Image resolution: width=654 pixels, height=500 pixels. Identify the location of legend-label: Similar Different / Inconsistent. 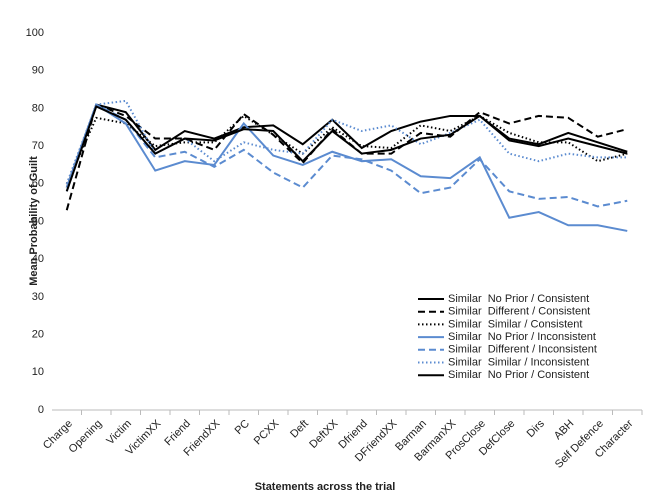
(522, 350).